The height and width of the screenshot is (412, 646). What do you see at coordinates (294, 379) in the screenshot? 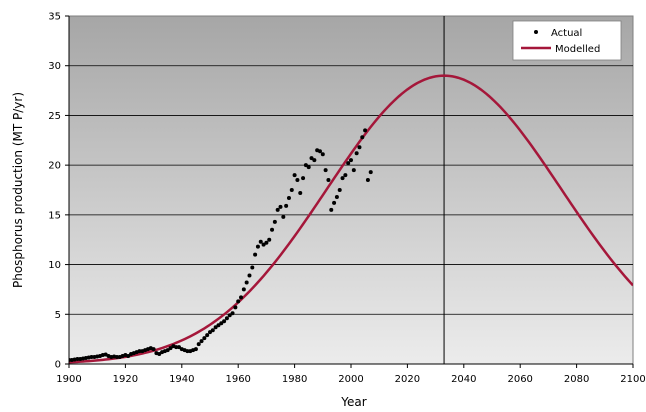
I see `x-tick-label: 1980` at bounding box center [294, 379].